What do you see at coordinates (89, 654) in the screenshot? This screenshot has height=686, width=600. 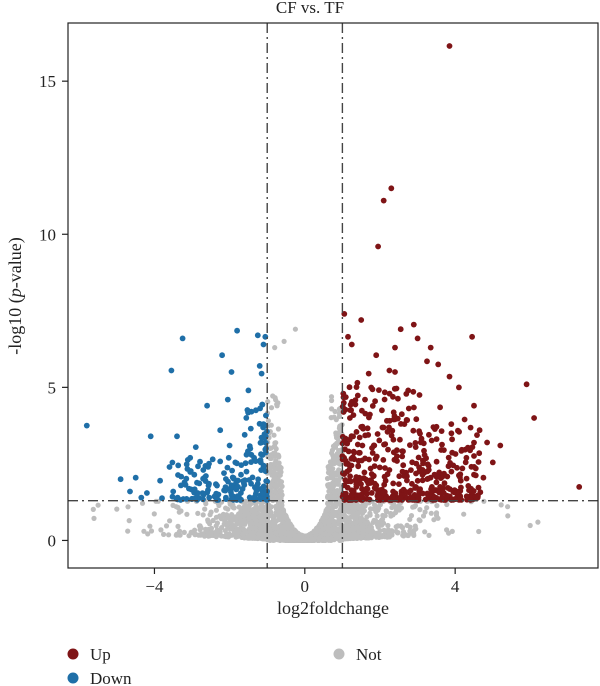 I see `legend-item-up: Up` at bounding box center [89, 654].